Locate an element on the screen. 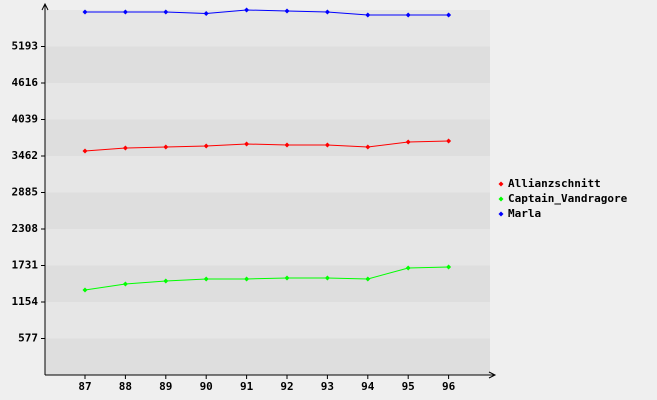  x-tick-label: 95 is located at coordinates (408, 386).